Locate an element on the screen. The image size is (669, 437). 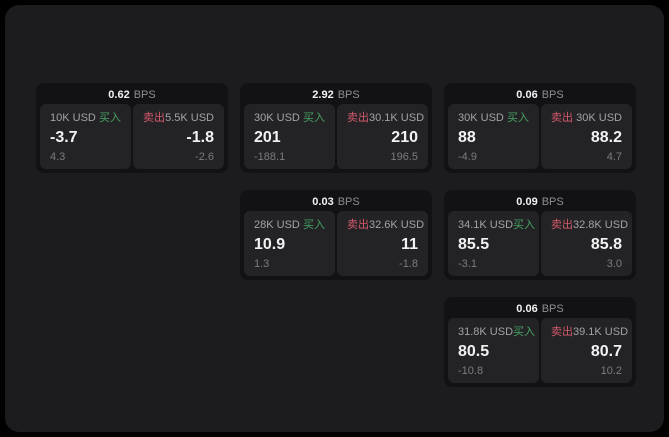
sell-tile-top: 卖出 30.1K USD is located at coordinates (385, 118).